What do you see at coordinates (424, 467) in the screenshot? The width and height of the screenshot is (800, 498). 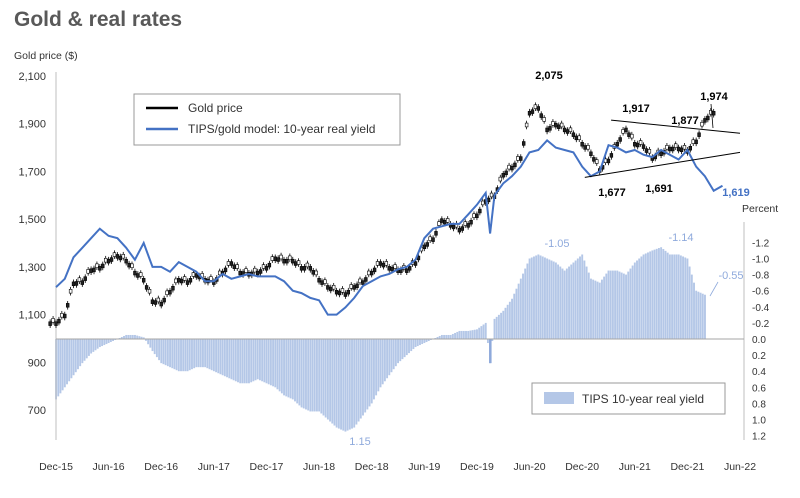 I see `x-tick-label: Jun-19` at bounding box center [424, 467].